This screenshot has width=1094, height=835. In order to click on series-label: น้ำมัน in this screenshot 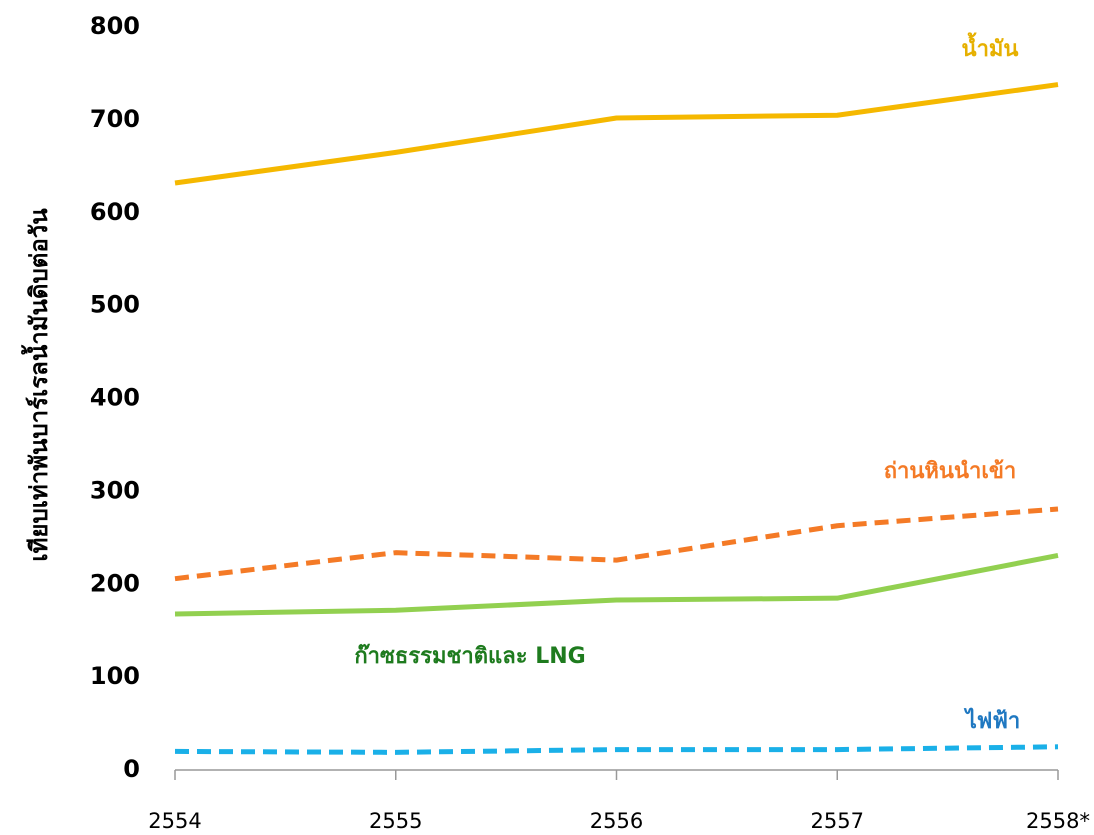, I will do `click(990, 47)`.